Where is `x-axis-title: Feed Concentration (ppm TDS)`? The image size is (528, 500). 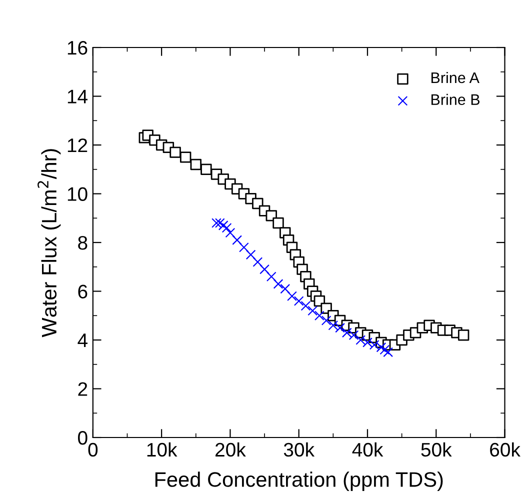
x-axis-title: Feed Concentration (ppm TDS) is located at coordinates (299, 482).